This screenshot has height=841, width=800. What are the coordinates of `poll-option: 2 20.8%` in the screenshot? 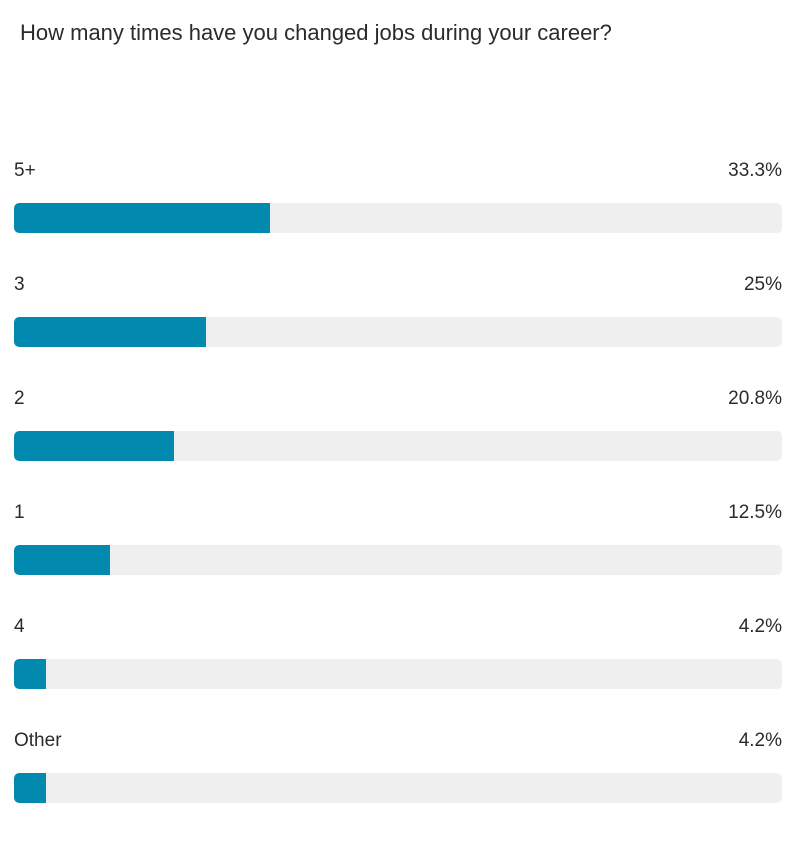 It's located at (398, 442).